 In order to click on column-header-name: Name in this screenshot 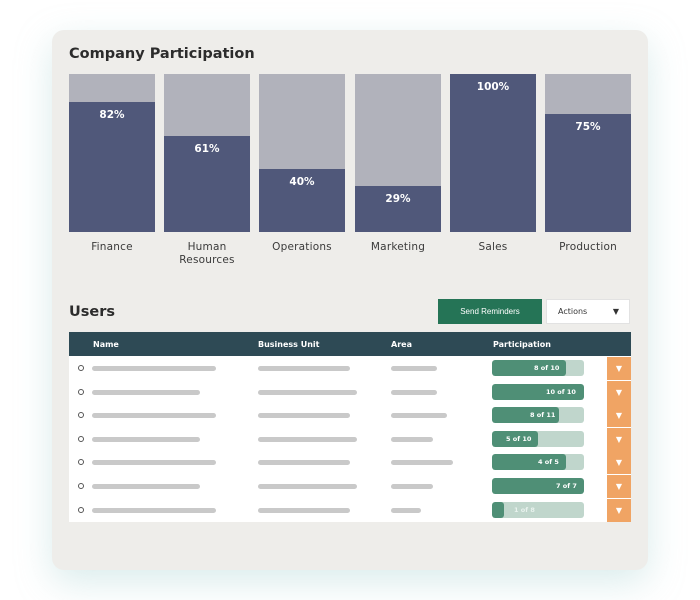, I will do `click(106, 344)`.